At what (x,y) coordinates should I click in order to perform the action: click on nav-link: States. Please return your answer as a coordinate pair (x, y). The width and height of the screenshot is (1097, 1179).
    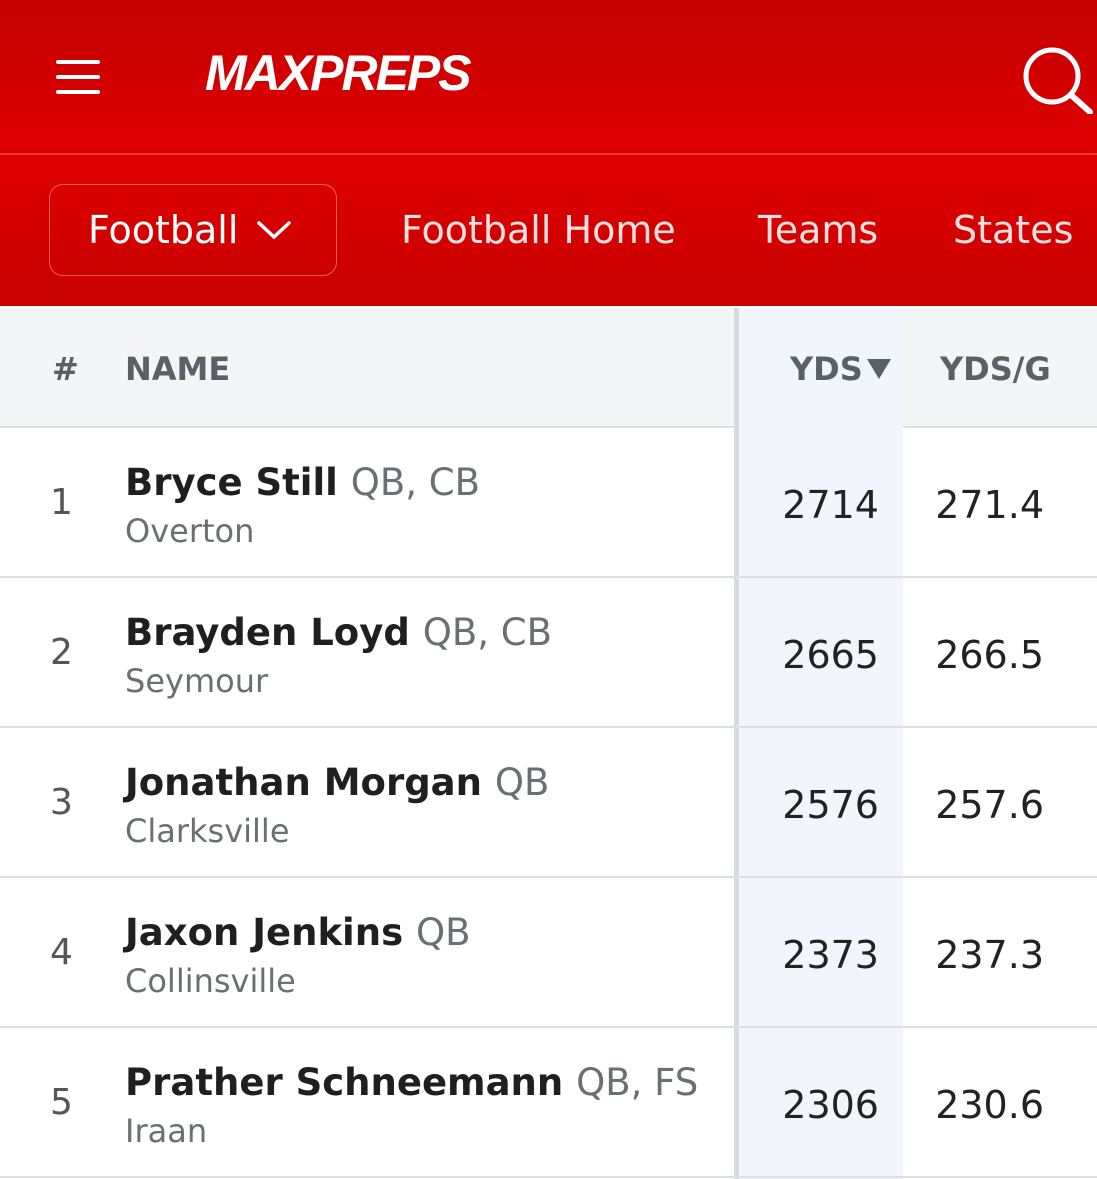
    Looking at the image, I should click on (1013, 230).